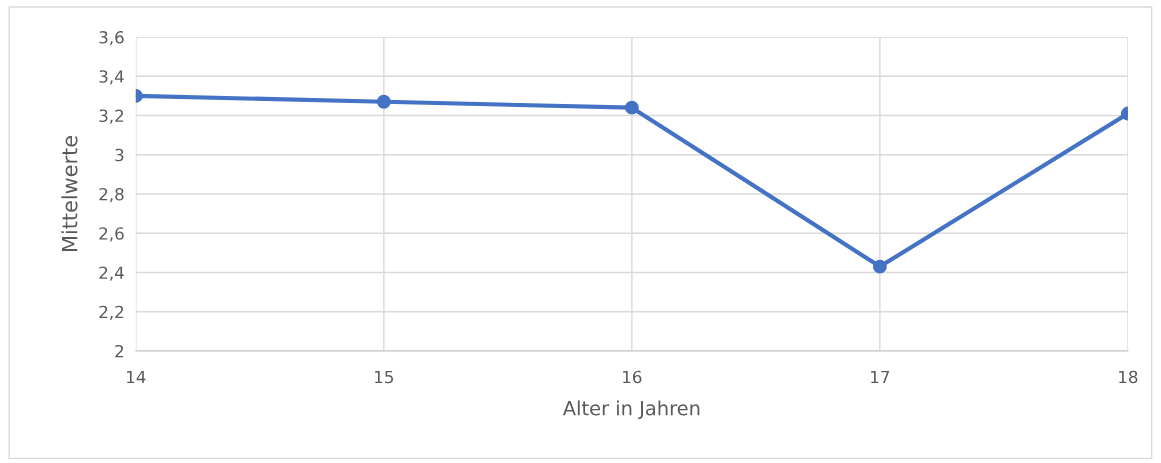 The width and height of the screenshot is (1161, 463). What do you see at coordinates (69, 194) in the screenshot?
I see `y-axis-title: Mittelwerte` at bounding box center [69, 194].